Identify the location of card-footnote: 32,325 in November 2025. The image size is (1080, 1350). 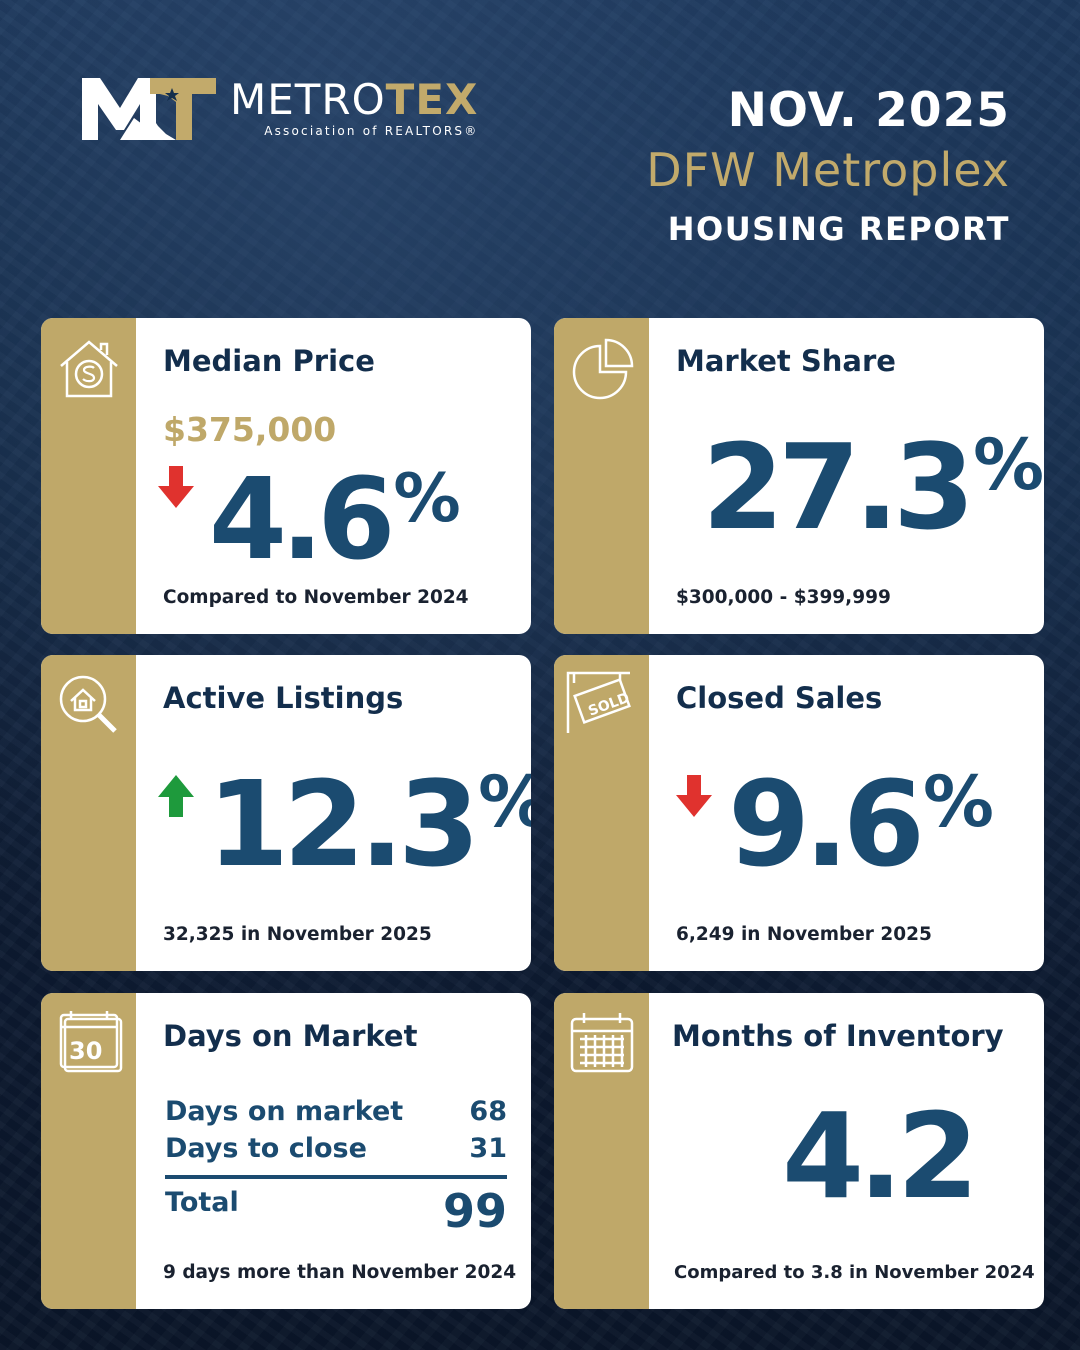
(297, 934).